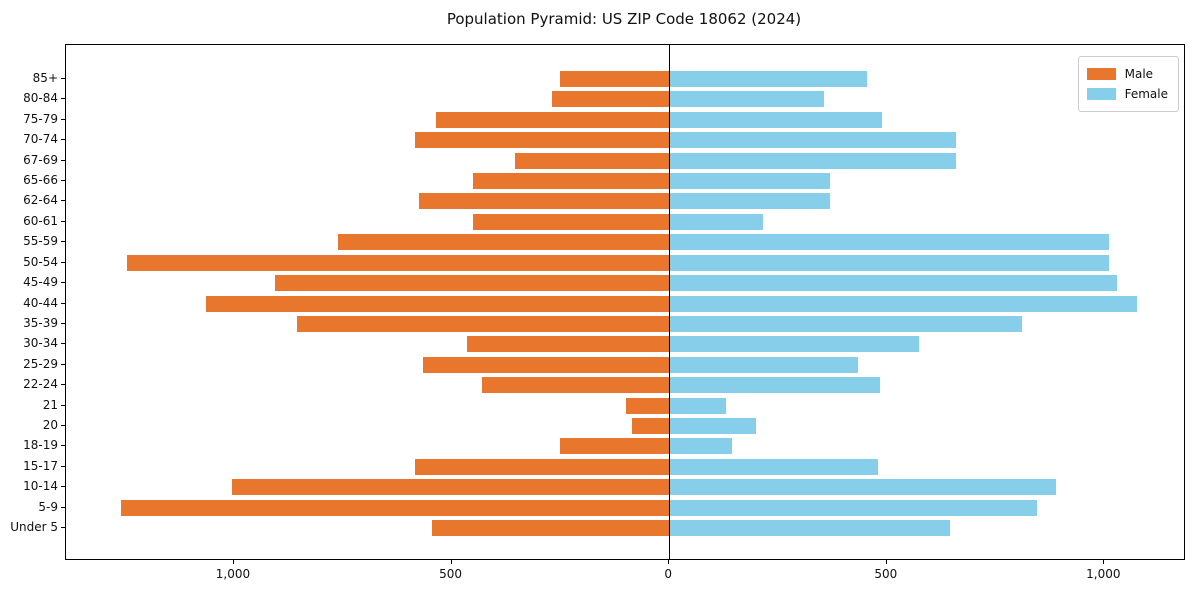  What do you see at coordinates (1128, 84) in the screenshot?
I see `legend: Male Female` at bounding box center [1128, 84].